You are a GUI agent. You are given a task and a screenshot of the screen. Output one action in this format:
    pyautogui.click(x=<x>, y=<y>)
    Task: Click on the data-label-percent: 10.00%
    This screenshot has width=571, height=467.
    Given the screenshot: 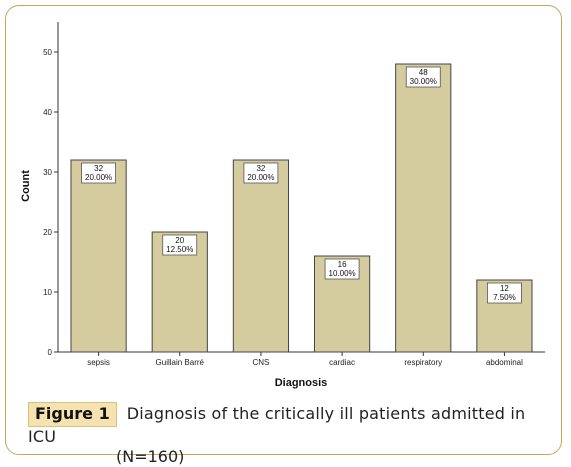 What is the action you would take?
    pyautogui.click(x=342, y=273)
    